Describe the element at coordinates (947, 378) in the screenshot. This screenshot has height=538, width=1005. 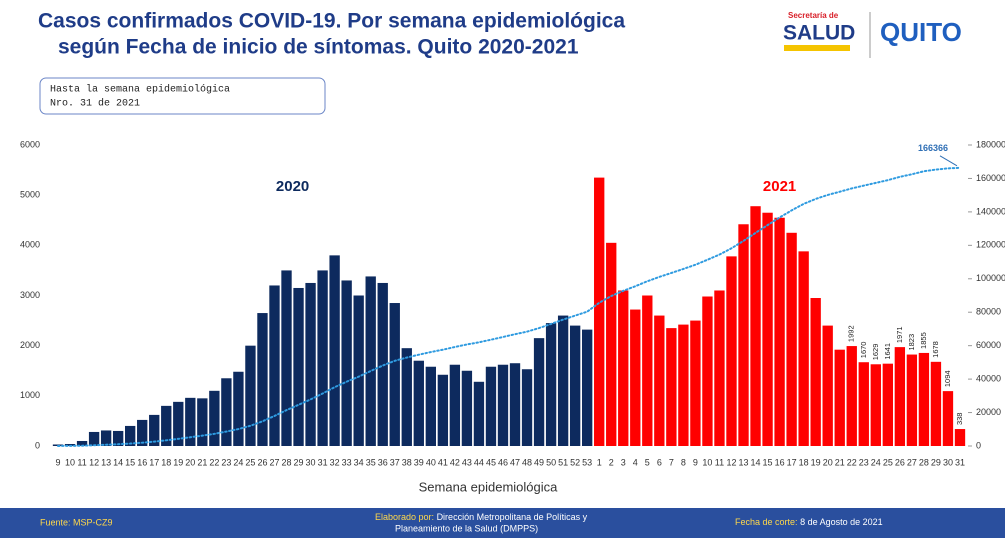
I see `value-label: 1094` at that location.